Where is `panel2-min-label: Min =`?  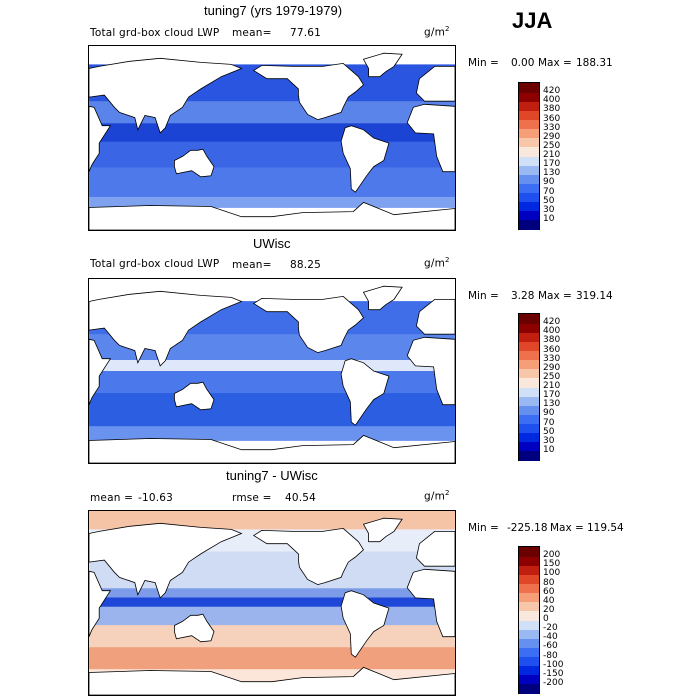 panel2-min-label: Min = is located at coordinates (483, 296).